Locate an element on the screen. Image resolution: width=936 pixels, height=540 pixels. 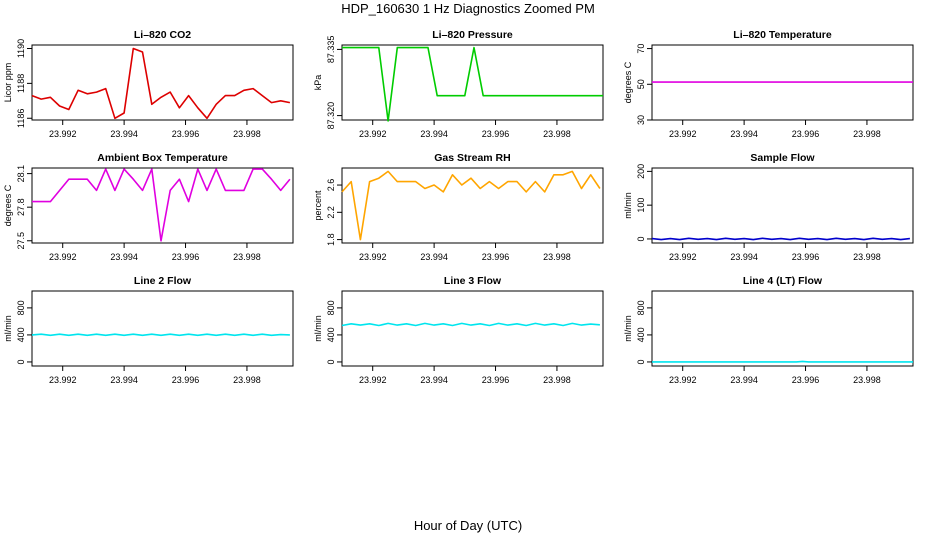
main-title: HDP_160630 1 Hz Diagnostics Zoomed PM is located at coordinates (468, 8).